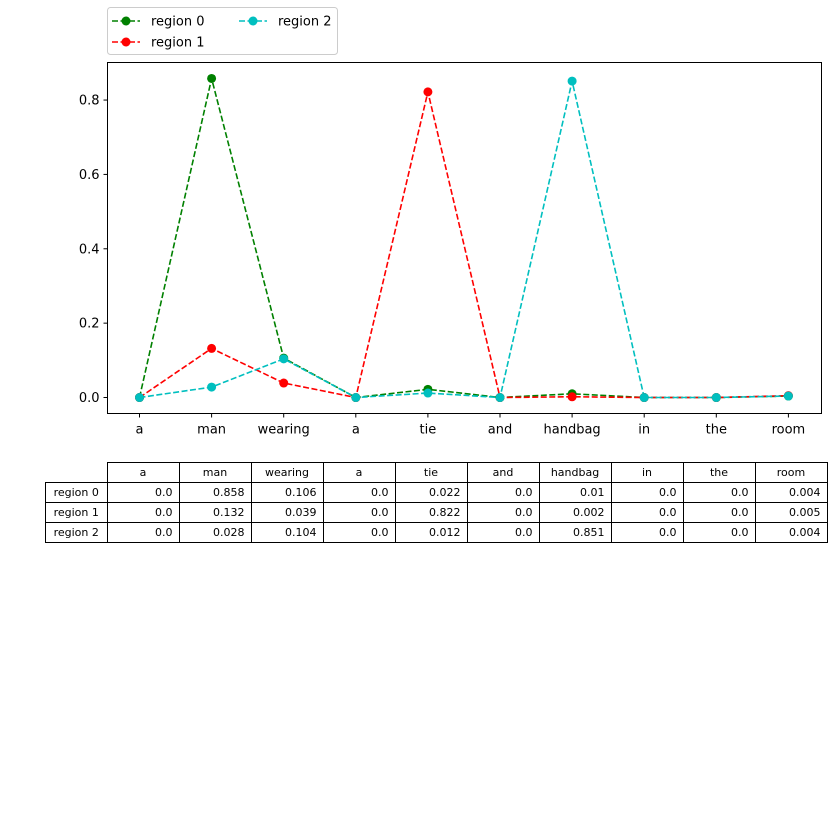 The height and width of the screenshot is (839, 834). Describe the element at coordinates (89, 398) in the screenshot. I see `y-tick-label: 0.0` at that location.